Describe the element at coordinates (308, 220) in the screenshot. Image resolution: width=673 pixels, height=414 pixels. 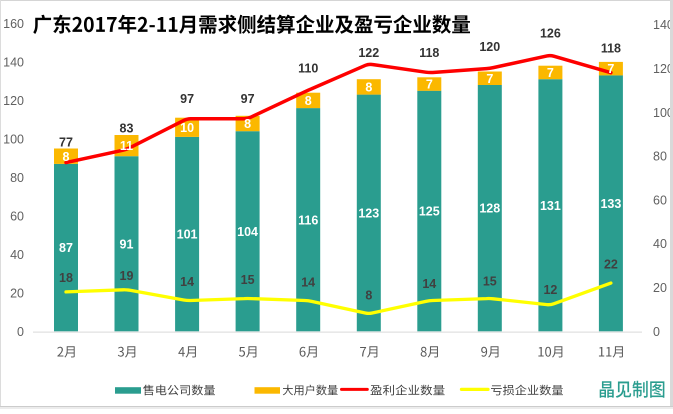
I see `svg-text: 116` at that location.